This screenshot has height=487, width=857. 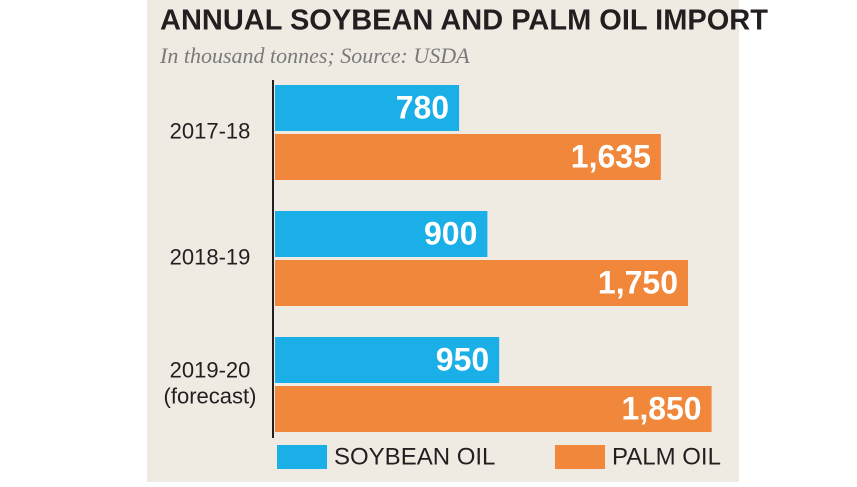 What do you see at coordinates (314, 55) in the screenshot?
I see `chart-subtitle: In thousand tonnes; Source: USDA` at bounding box center [314, 55].